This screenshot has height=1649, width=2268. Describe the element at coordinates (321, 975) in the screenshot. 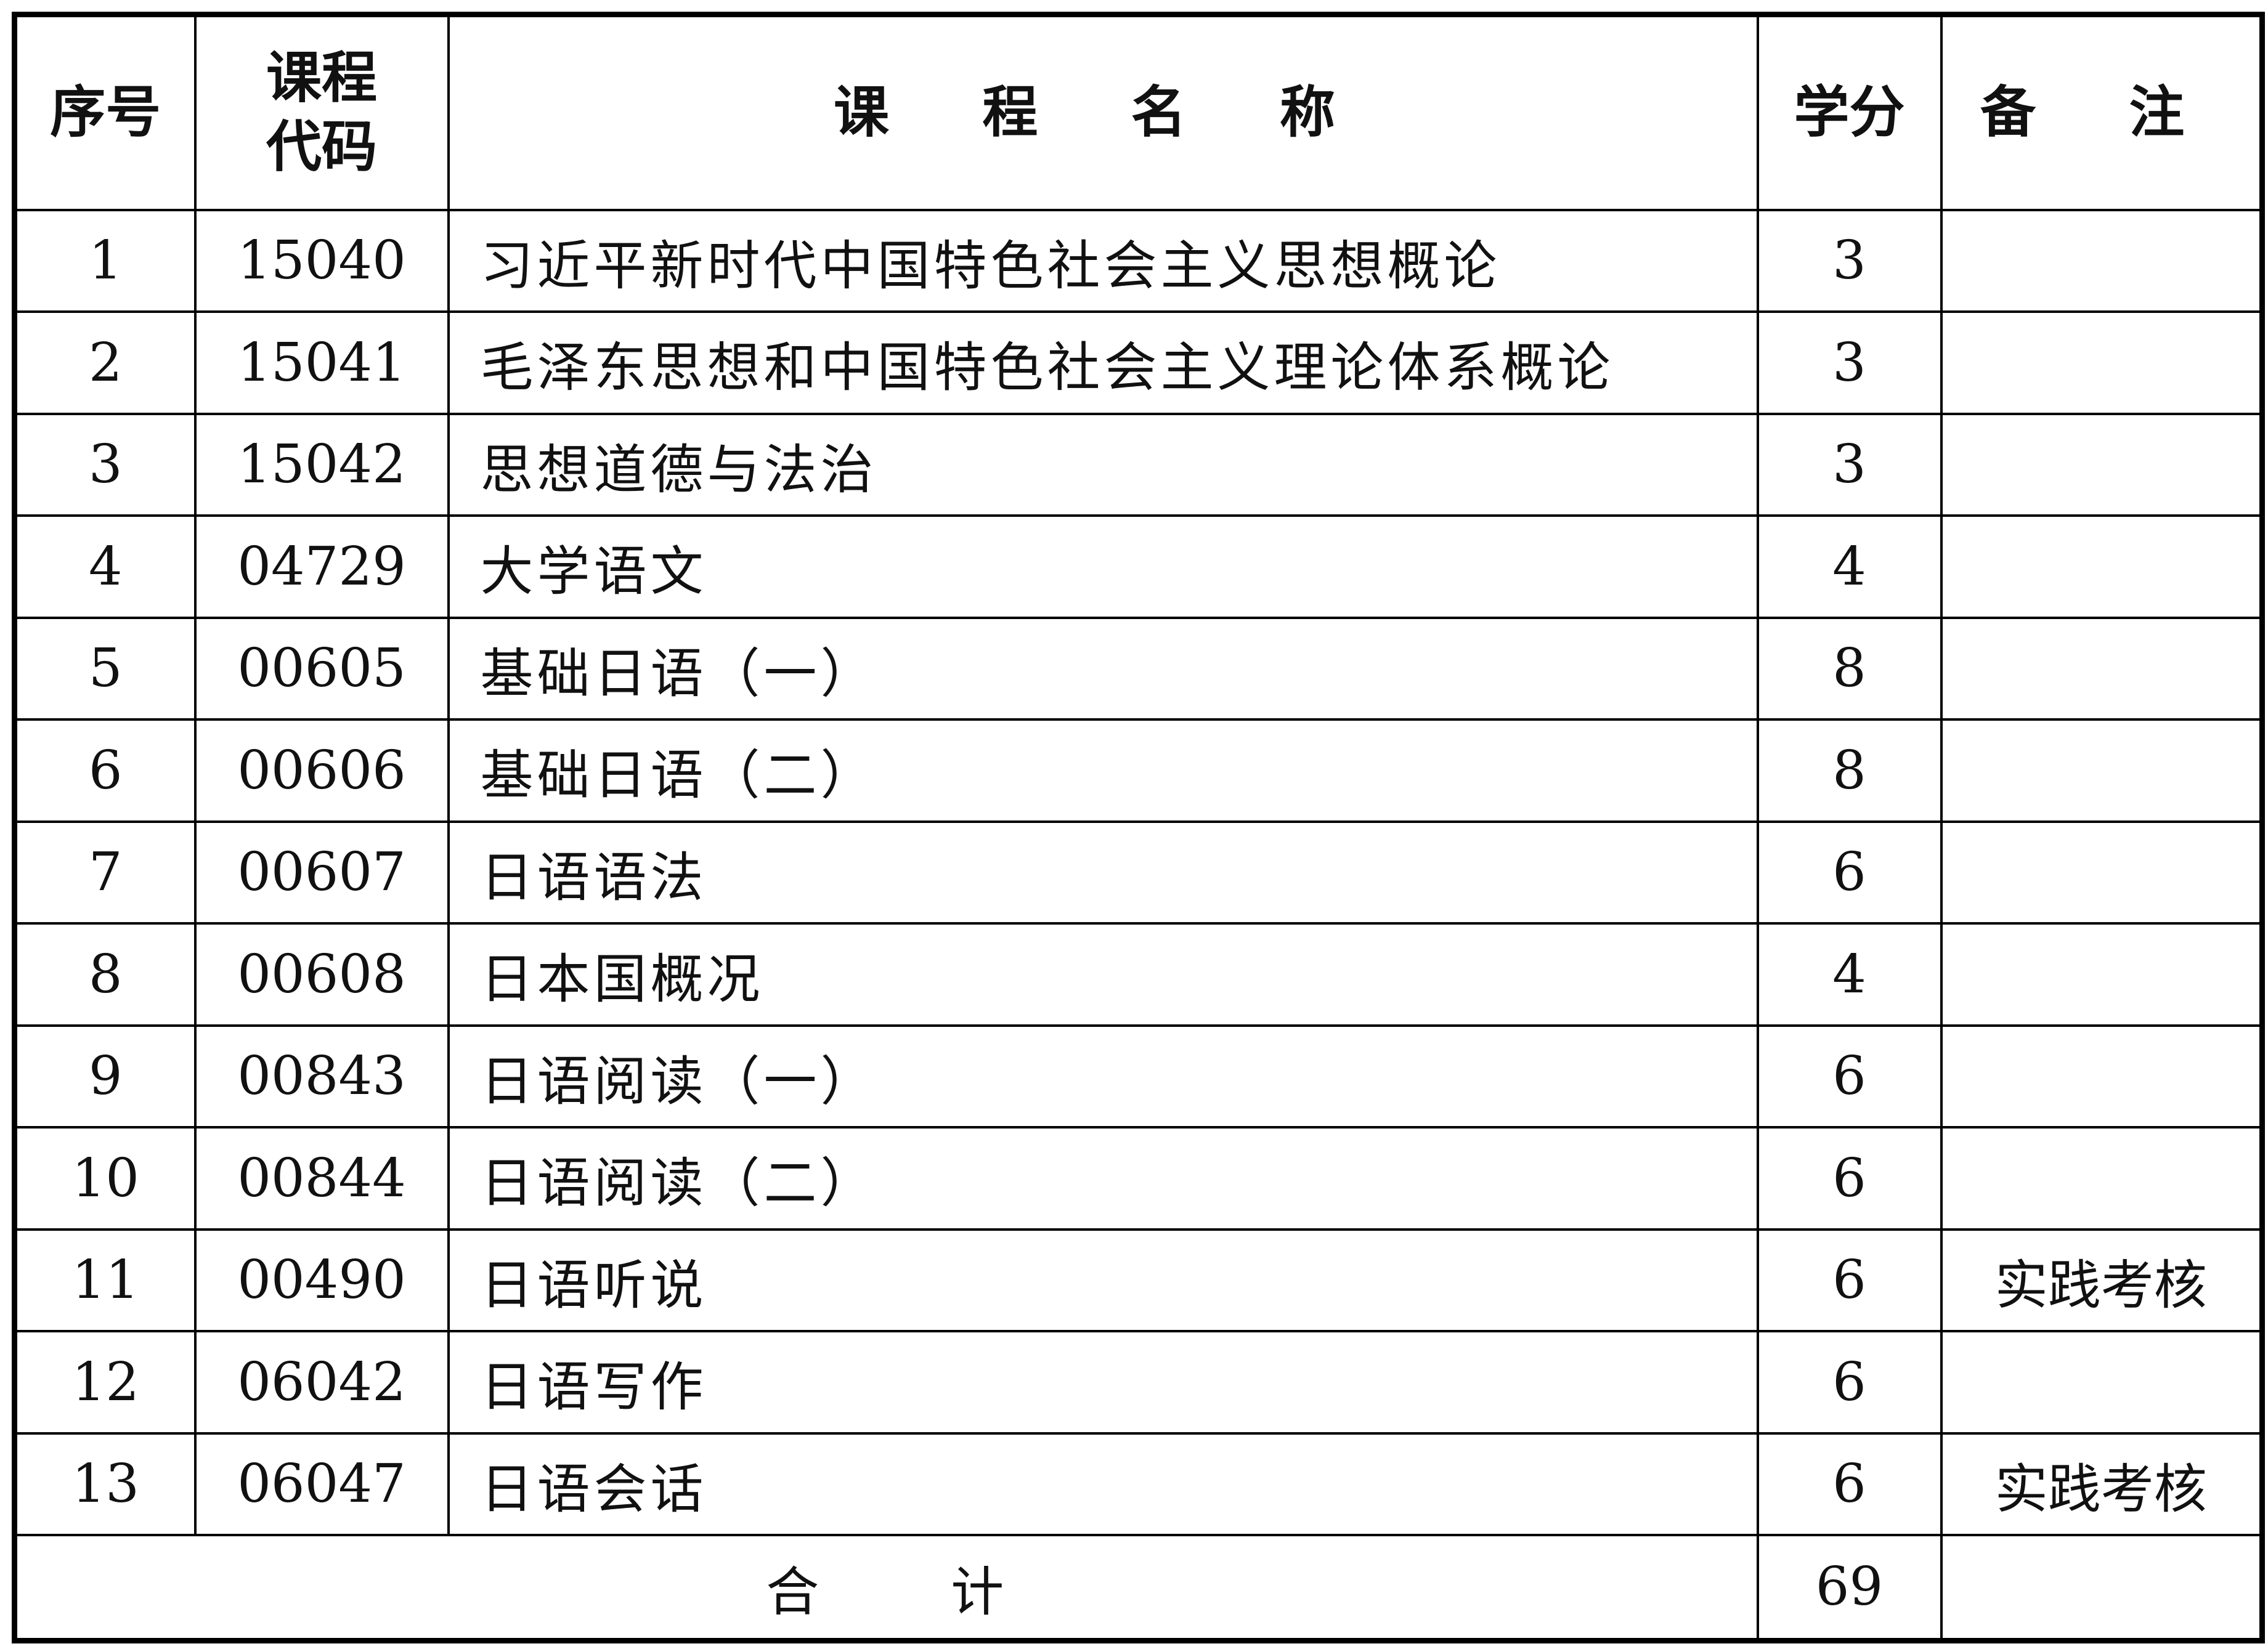

I see `cell-code: 00608` at that location.